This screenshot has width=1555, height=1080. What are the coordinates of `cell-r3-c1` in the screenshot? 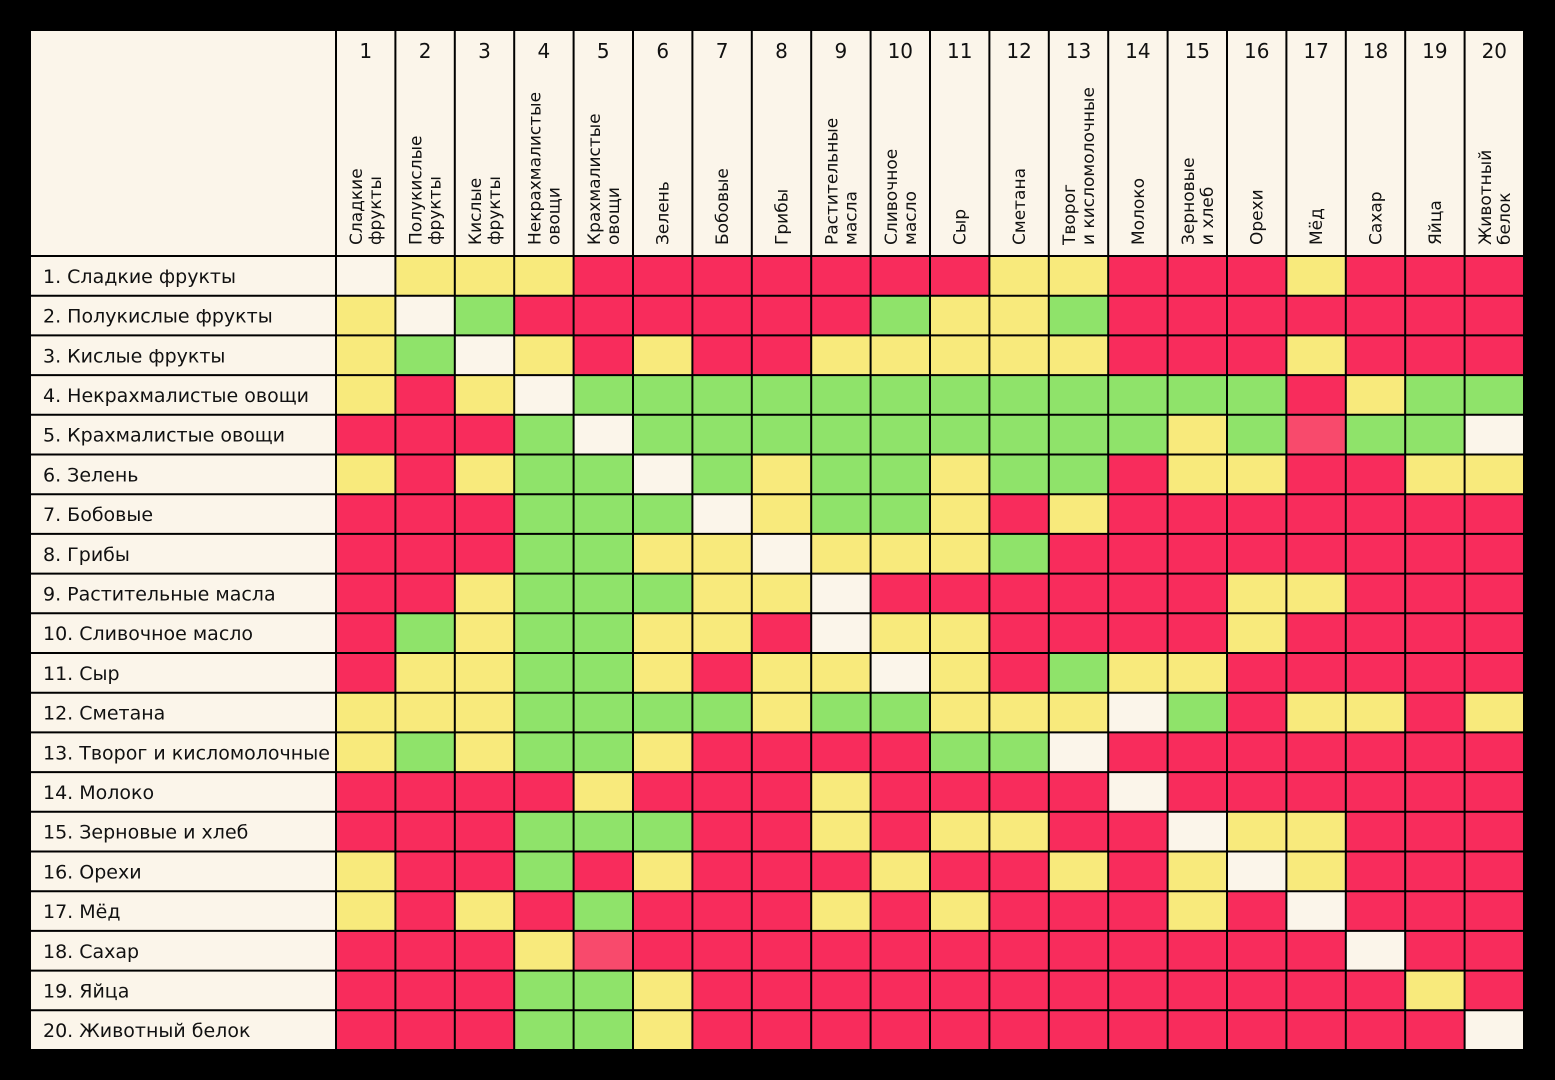 It's located at (366, 355).